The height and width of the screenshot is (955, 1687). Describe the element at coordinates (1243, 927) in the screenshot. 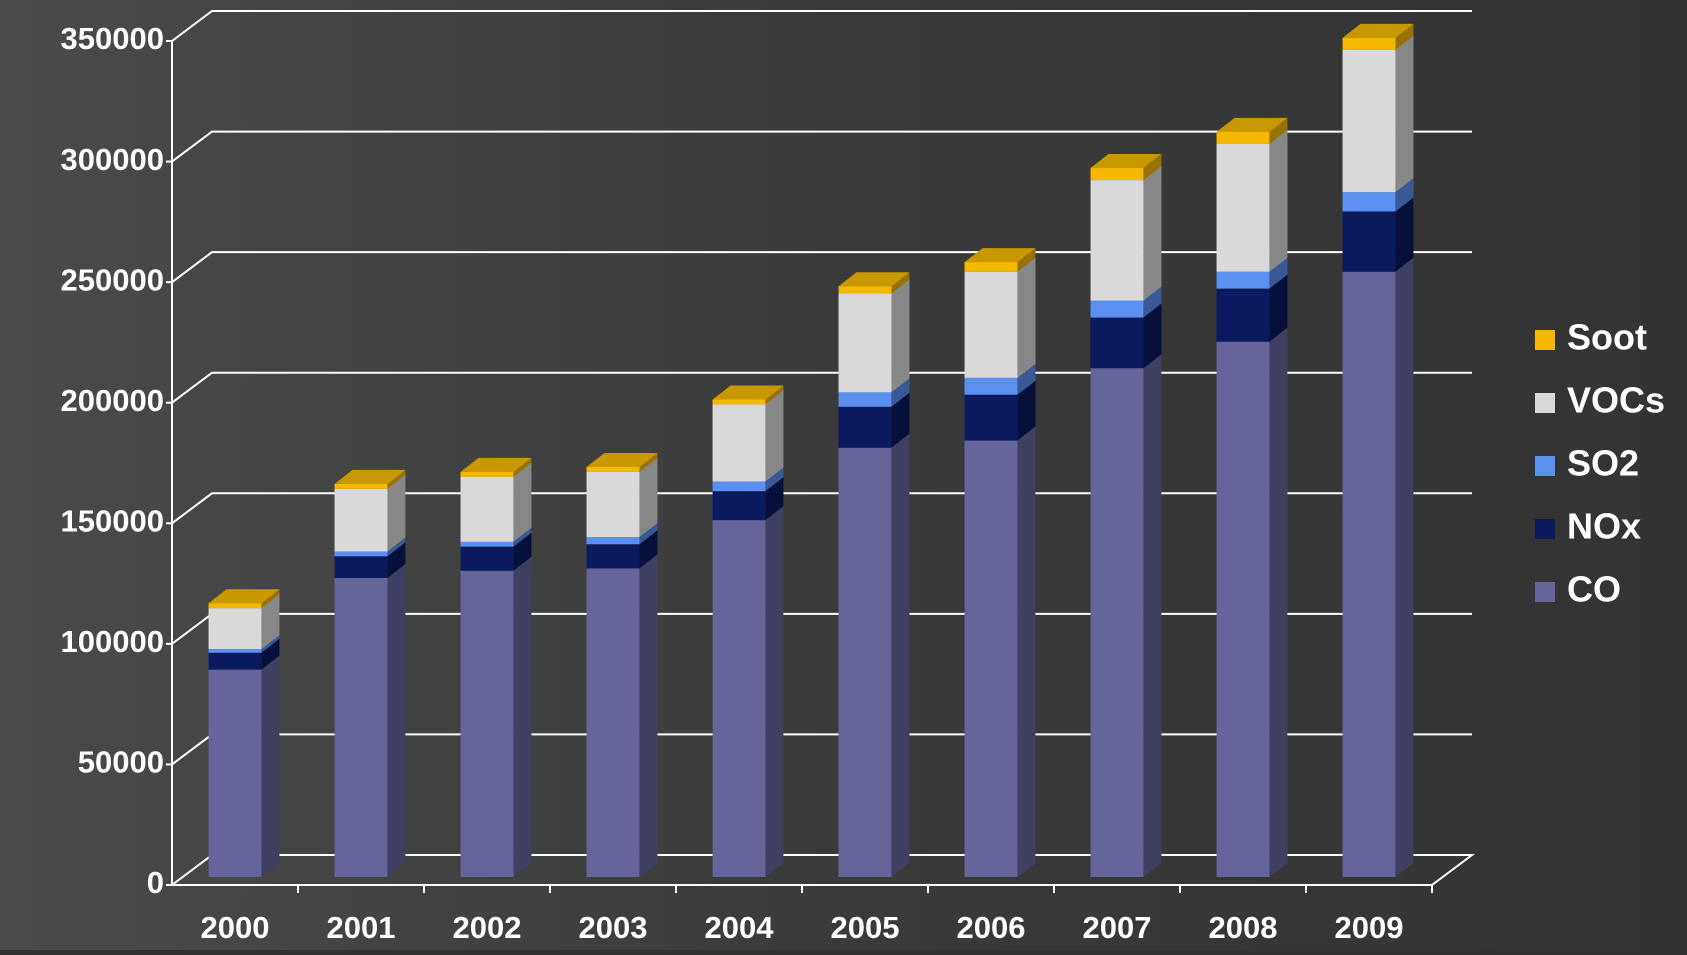

I see `x-tick-label: 2008` at that location.